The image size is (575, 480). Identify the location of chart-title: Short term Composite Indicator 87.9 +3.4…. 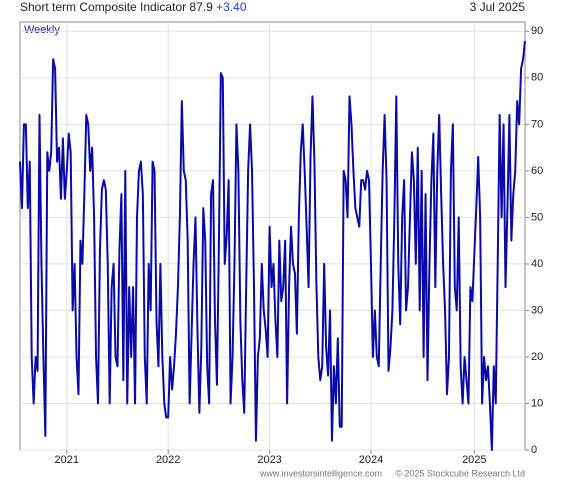
(133, 7).